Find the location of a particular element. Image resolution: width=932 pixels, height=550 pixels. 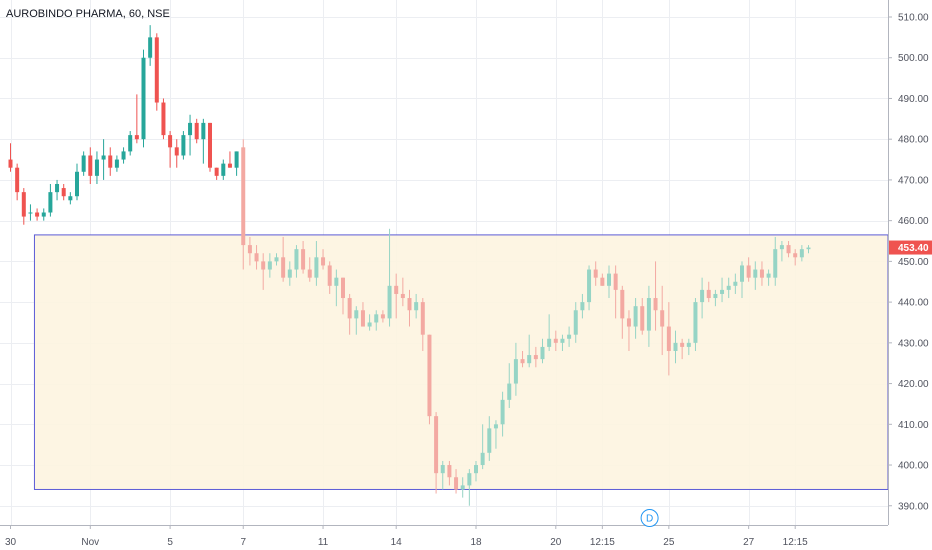

date-marker: D is located at coordinates (649, 518).